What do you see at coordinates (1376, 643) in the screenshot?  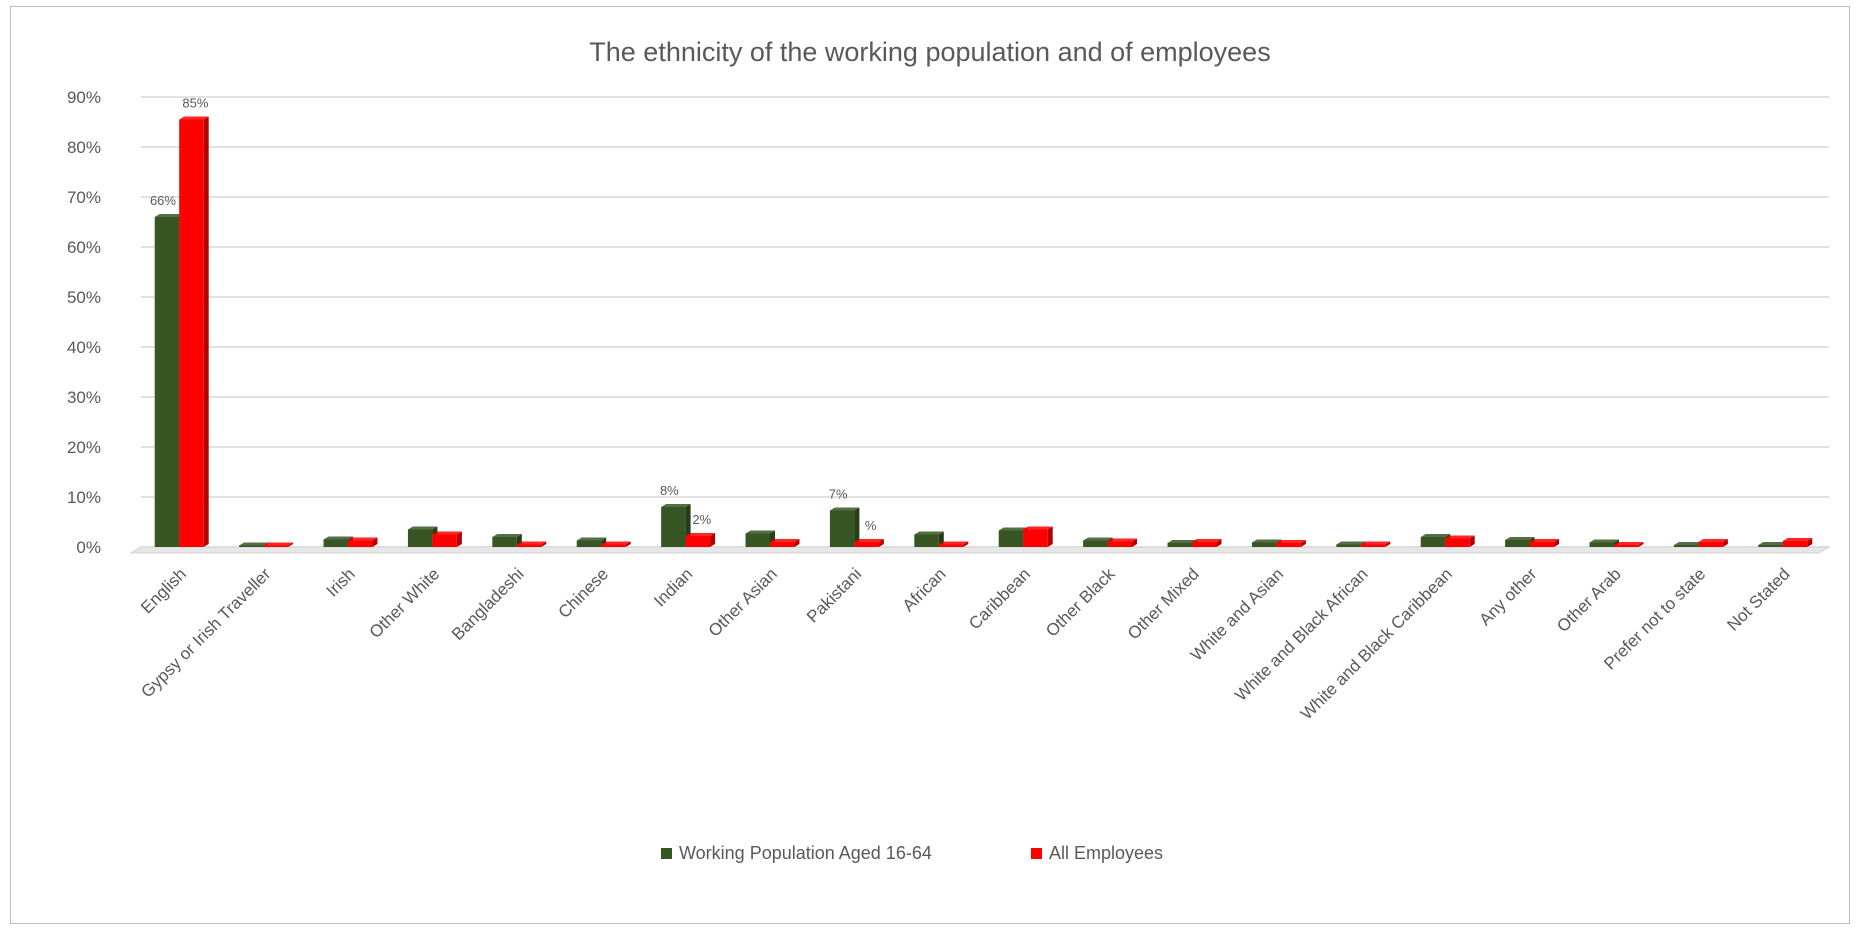 I see `x-tick-label: White and Black Caribbean` at bounding box center [1376, 643].